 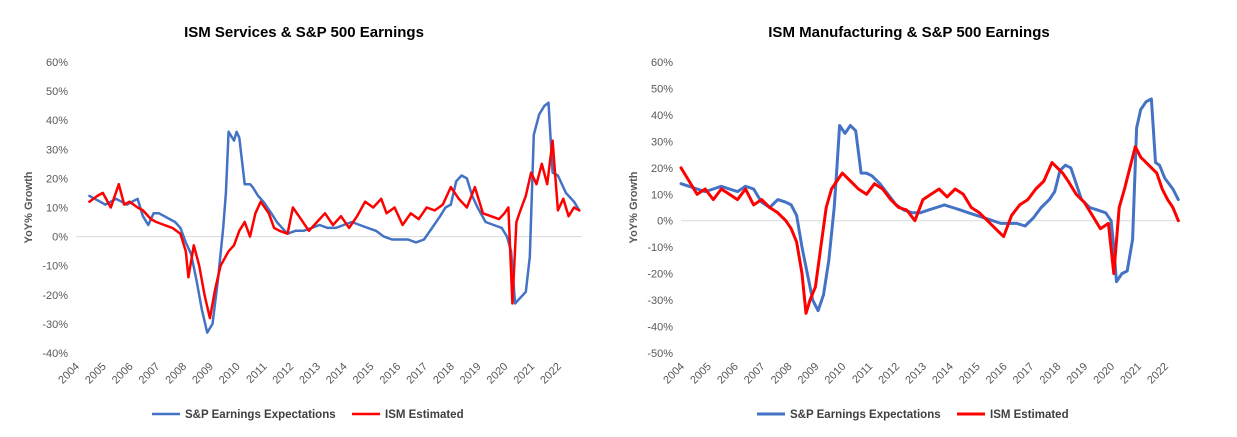 I want to click on chart-title: ISM Manufacturing & S&P 500 Earnings, so click(x=908, y=32).